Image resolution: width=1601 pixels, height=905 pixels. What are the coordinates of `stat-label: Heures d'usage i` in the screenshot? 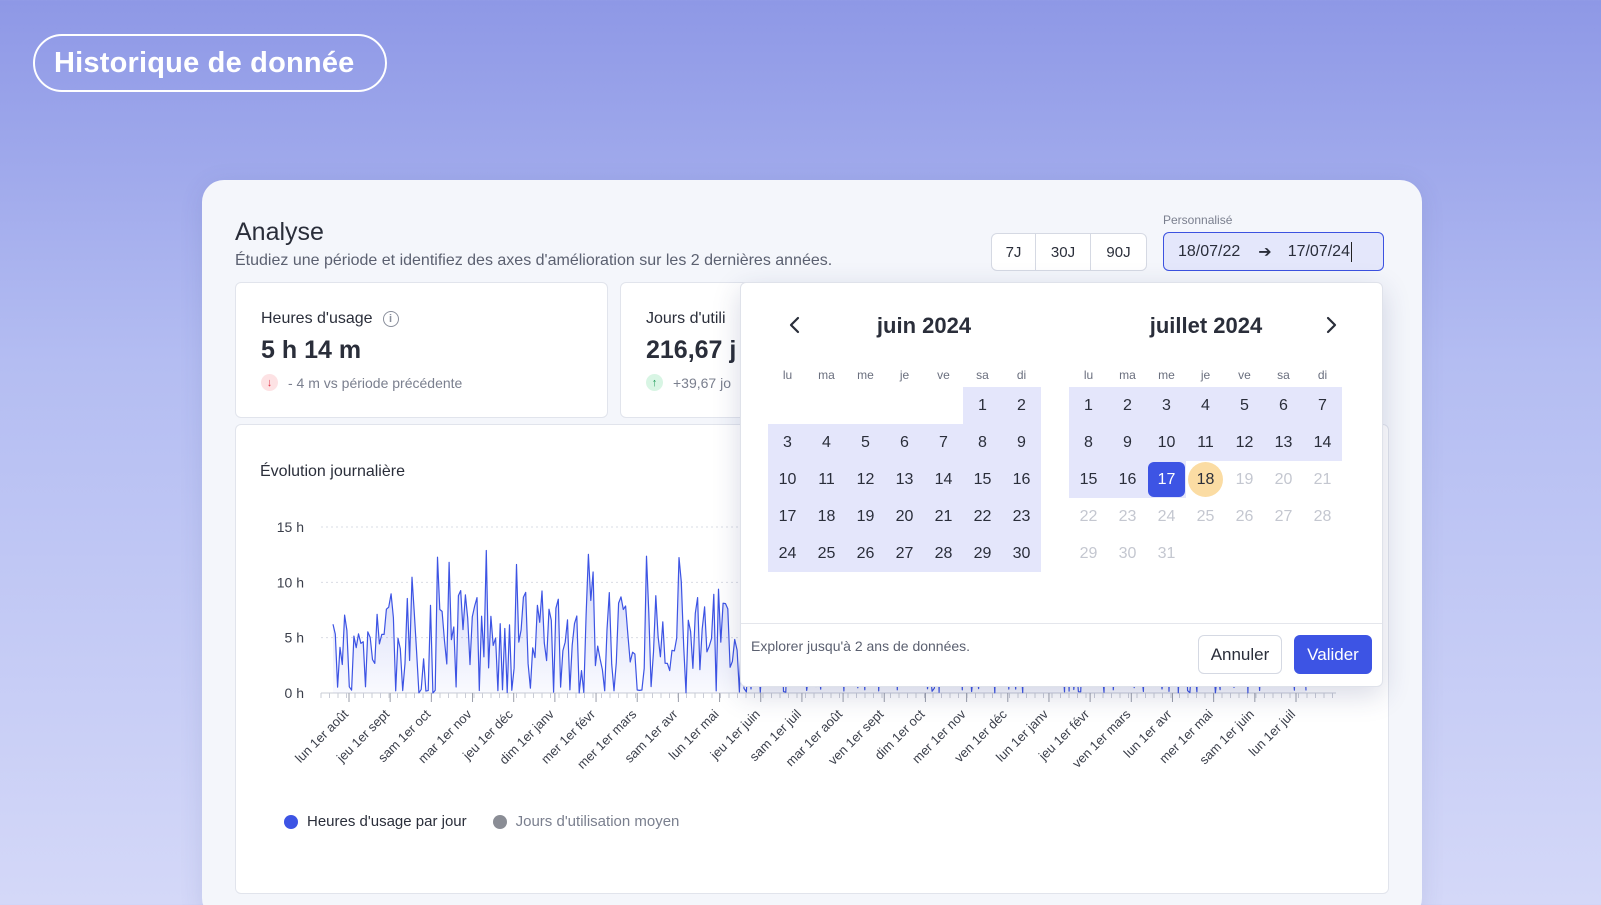 It's located at (330, 319).